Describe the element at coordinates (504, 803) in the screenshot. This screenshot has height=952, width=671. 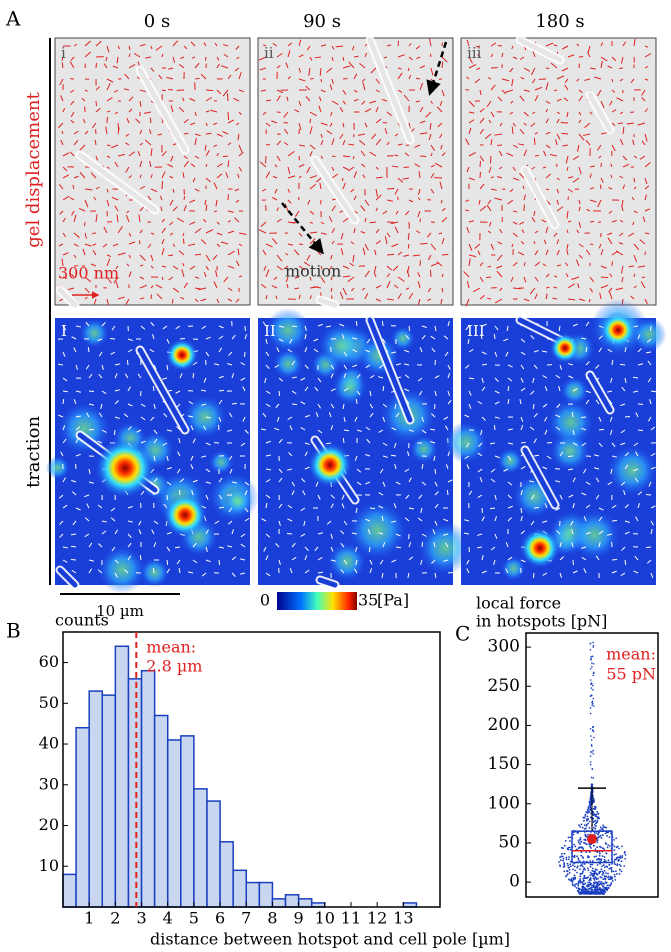
I see `y-tick-label: 100` at that location.